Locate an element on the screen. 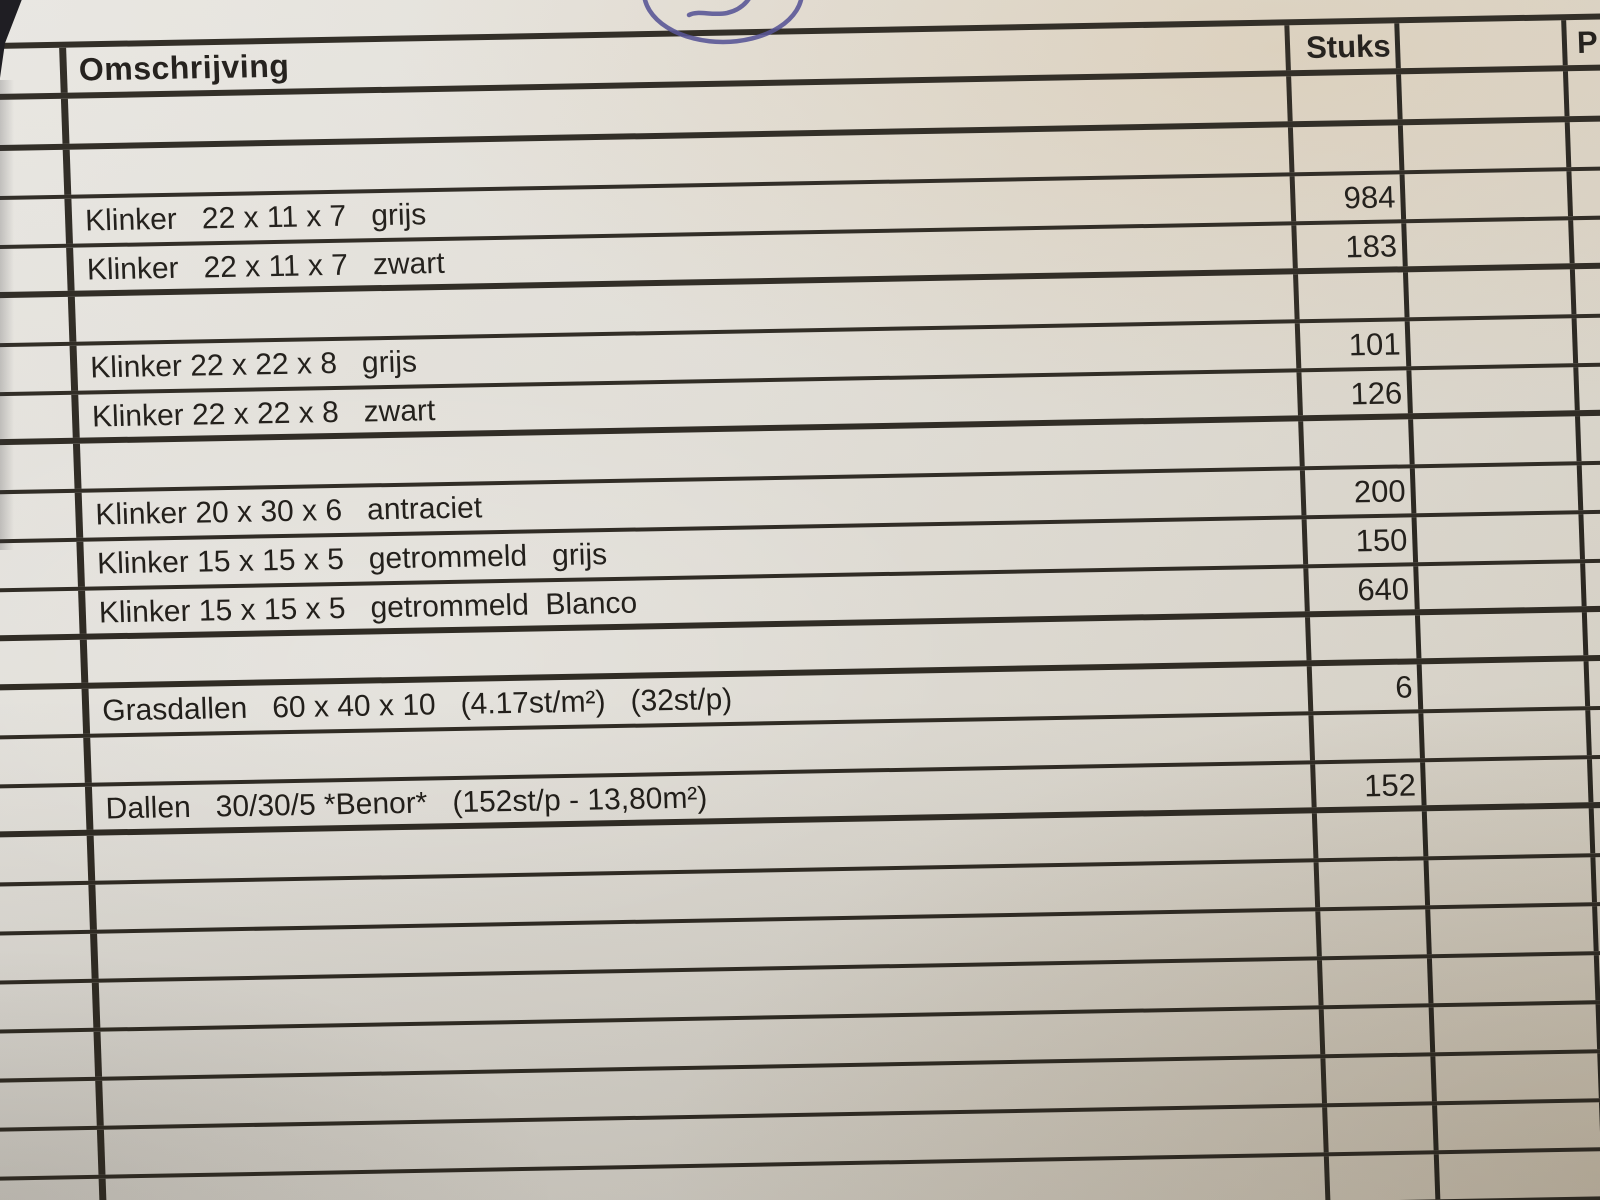 Image resolution: width=1600 pixels, height=1200 pixels. item-quantity: 126 is located at coordinates (1376, 393).